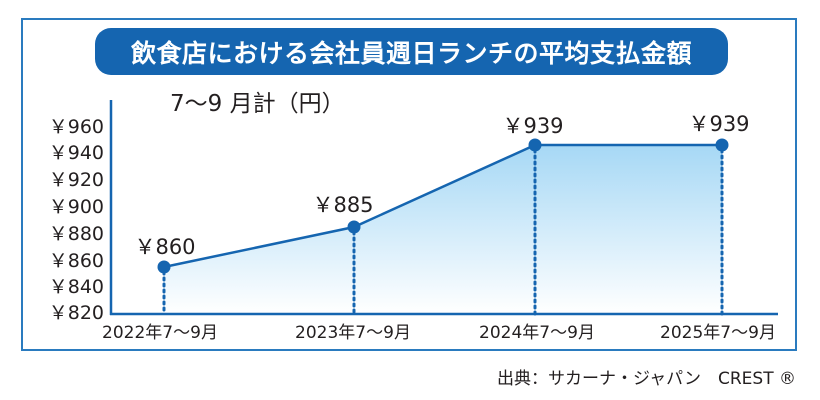 The image size is (820, 400). Describe the element at coordinates (76, 313) in the screenshot. I see `y-tick-label: ￥820` at that location.